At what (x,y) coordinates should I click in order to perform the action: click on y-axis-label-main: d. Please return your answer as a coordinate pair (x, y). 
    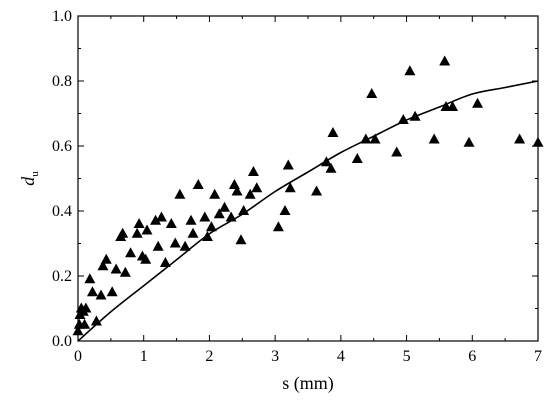
    Looking at the image, I should click on (28, 181).